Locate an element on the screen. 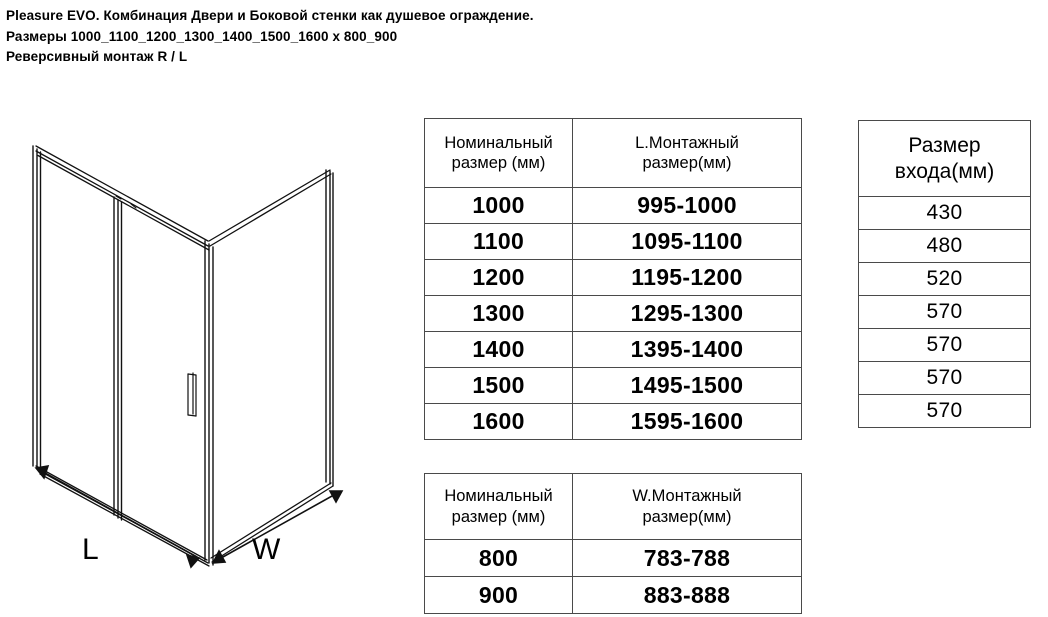  table-row: 800 783-788 is located at coordinates (613, 558).